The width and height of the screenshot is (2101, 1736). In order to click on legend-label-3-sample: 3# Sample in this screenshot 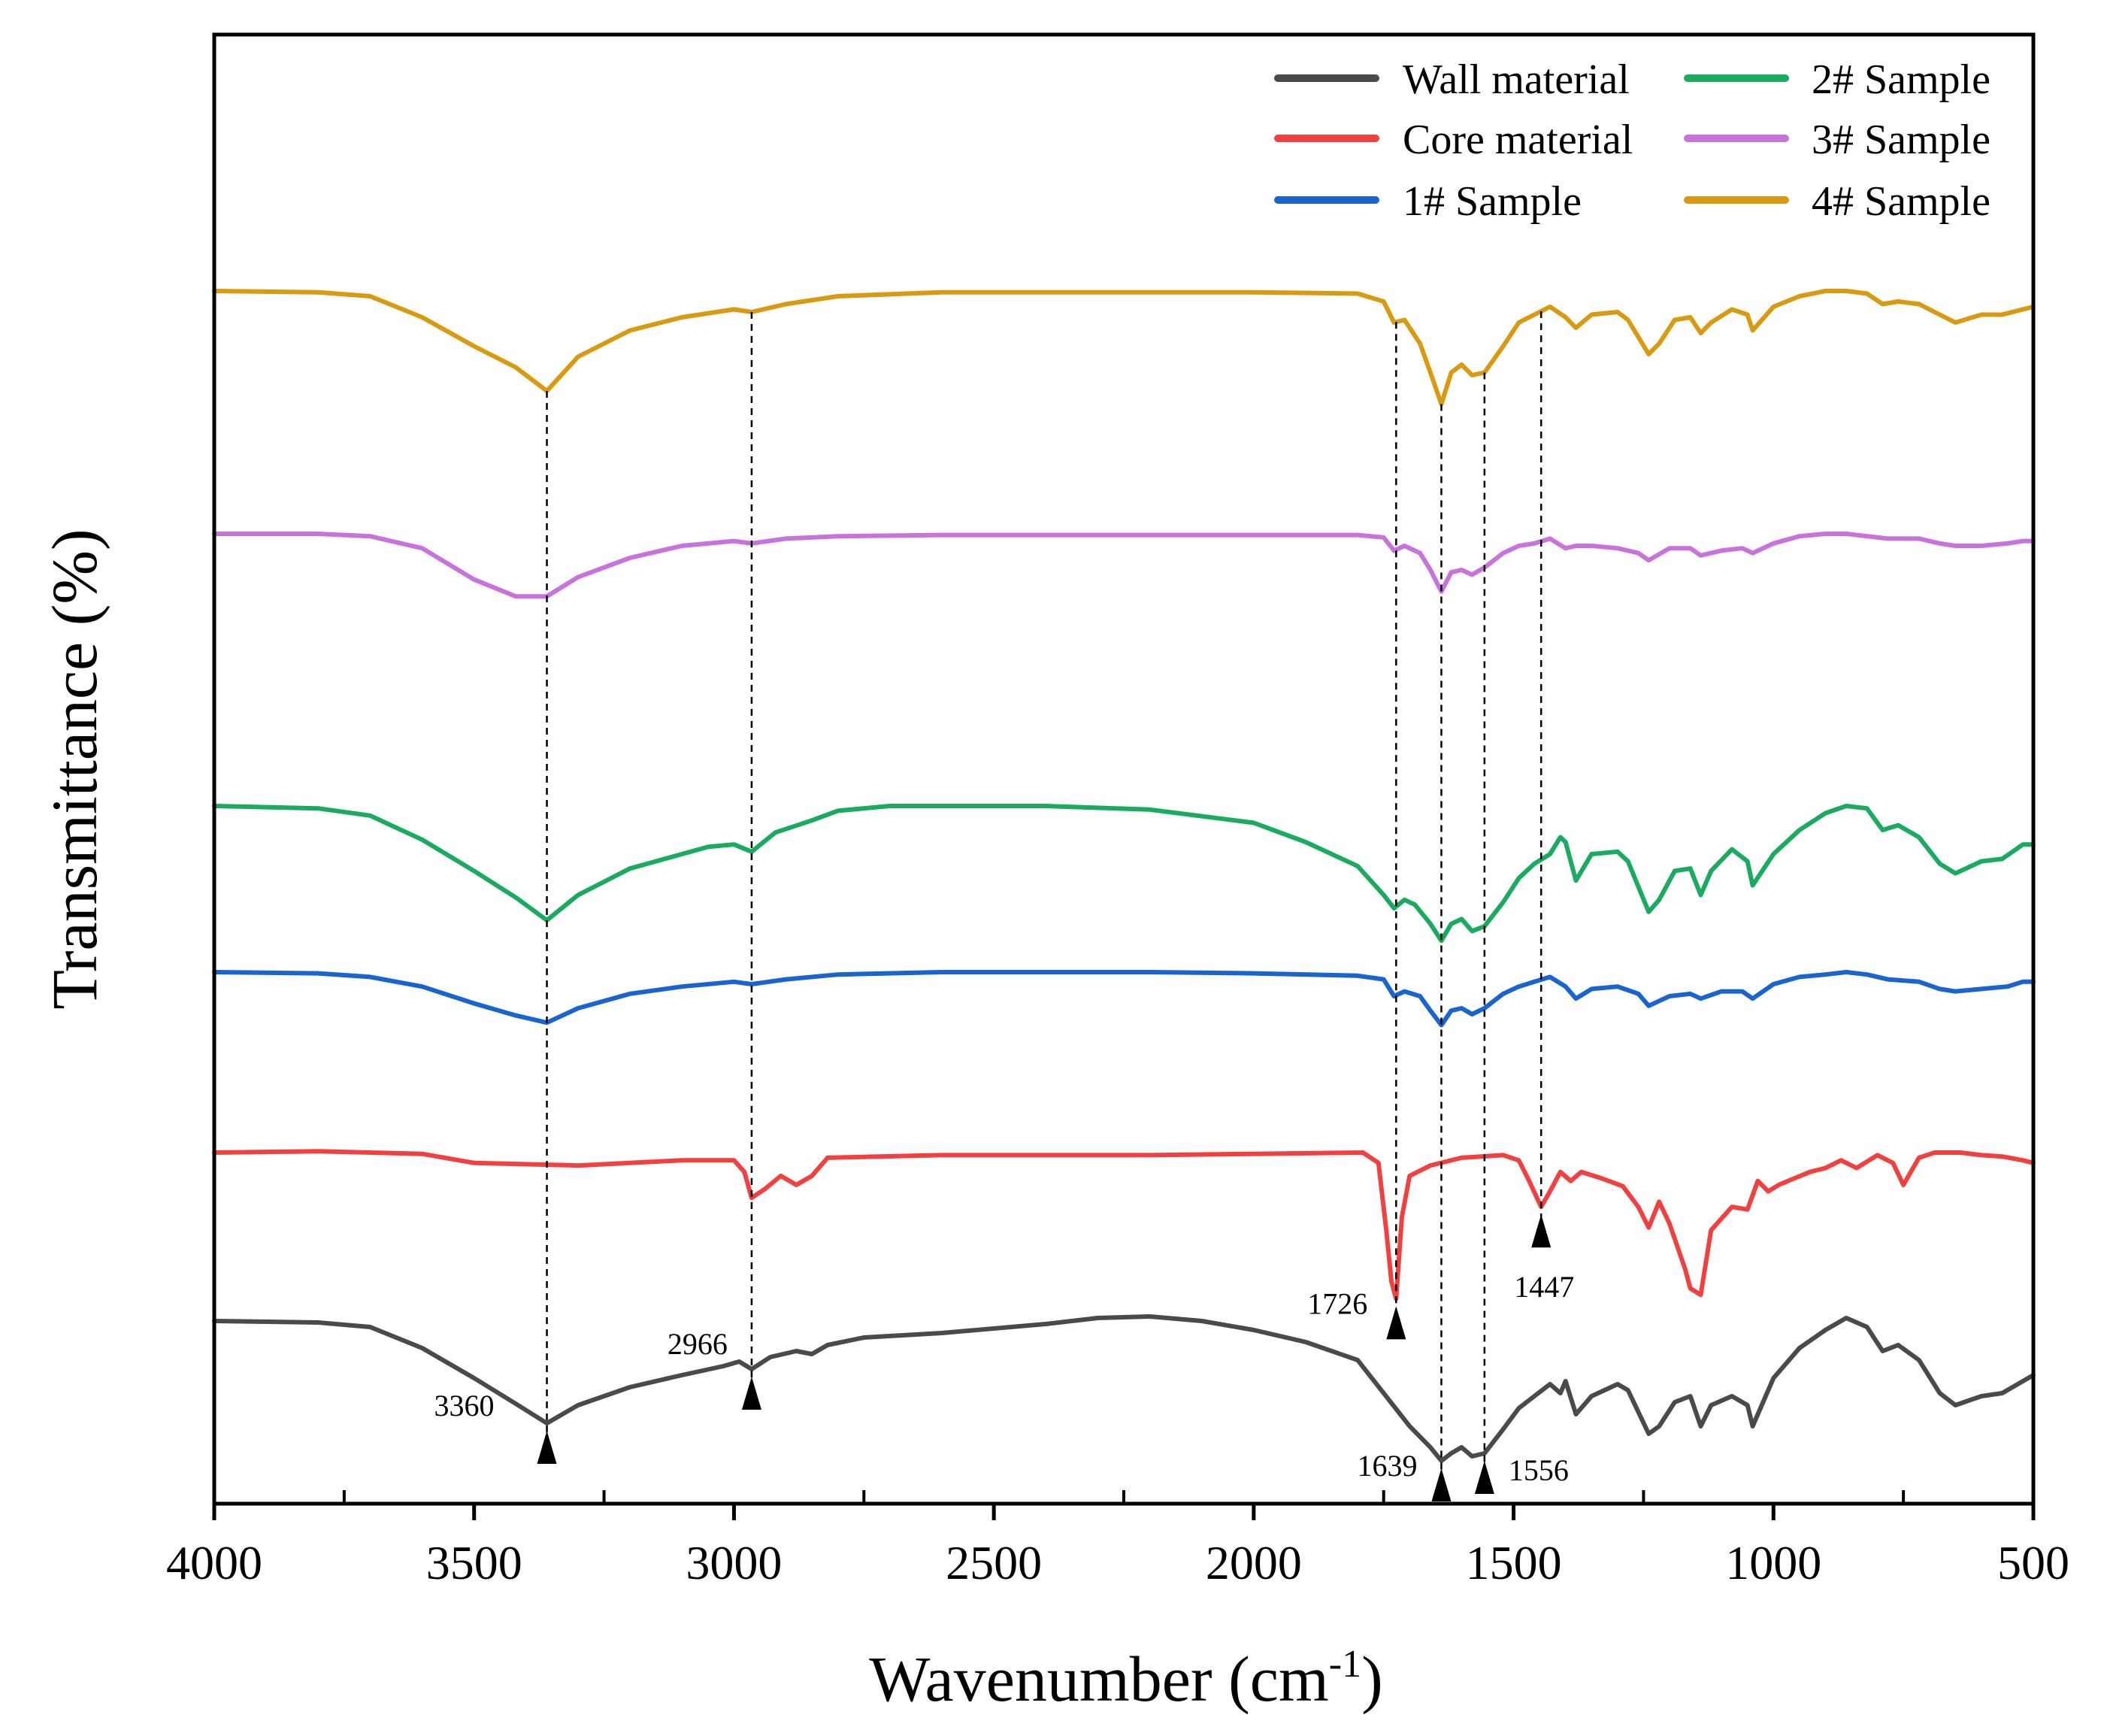, I will do `click(1902, 140)`.